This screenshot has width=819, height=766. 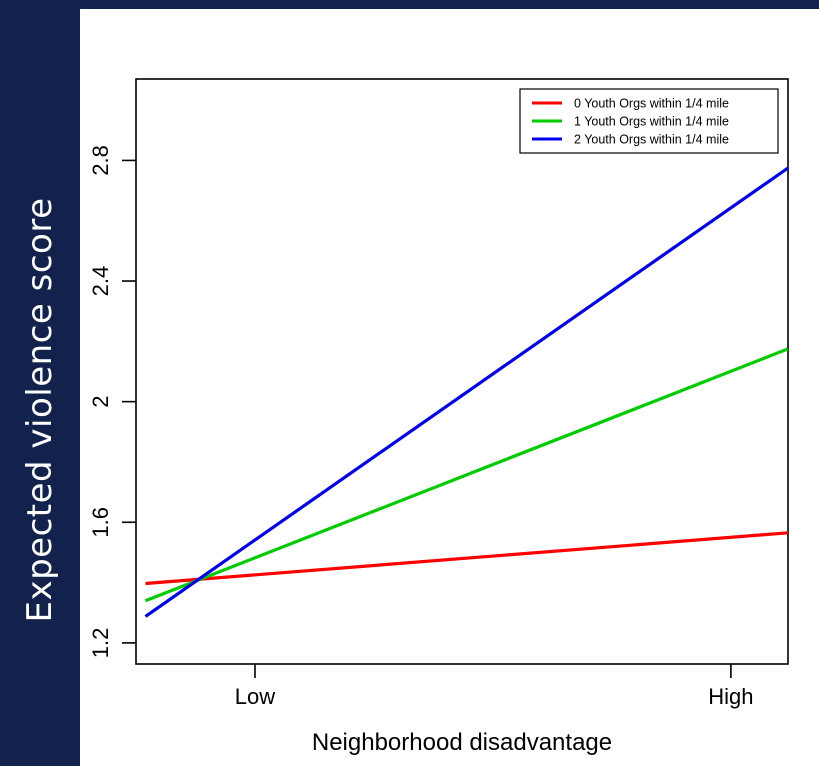 I want to click on x-axis: Low High, so click(x=494, y=686).